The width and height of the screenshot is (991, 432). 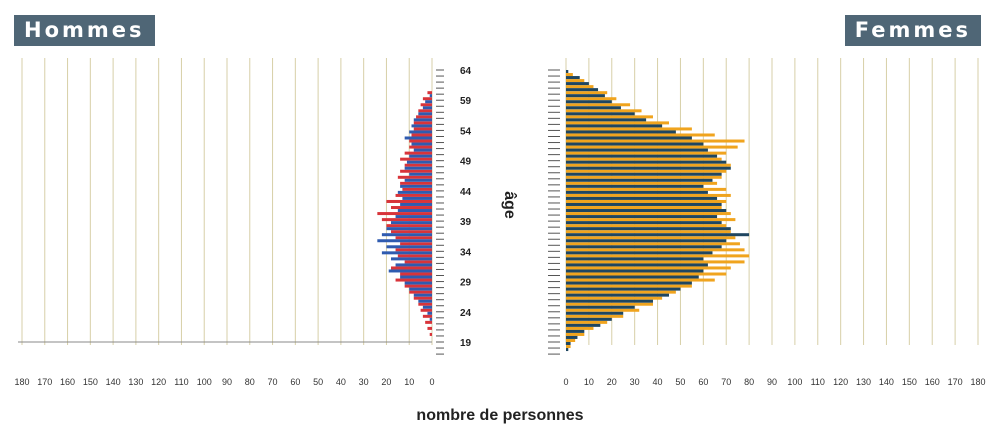 I want to click on femmes-title: Femmes, so click(x=912, y=30).